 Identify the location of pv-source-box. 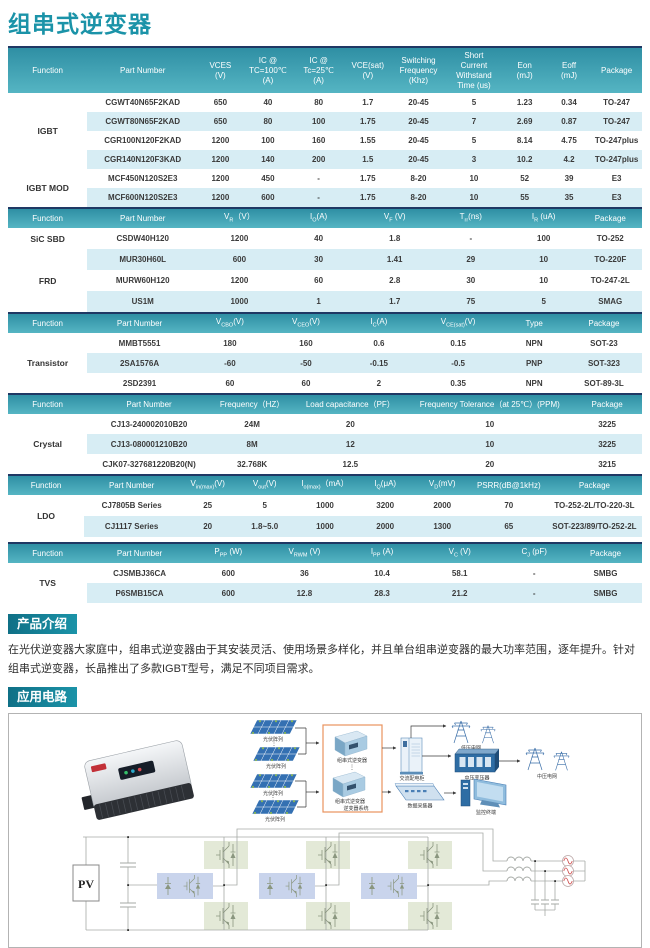
(86, 883).